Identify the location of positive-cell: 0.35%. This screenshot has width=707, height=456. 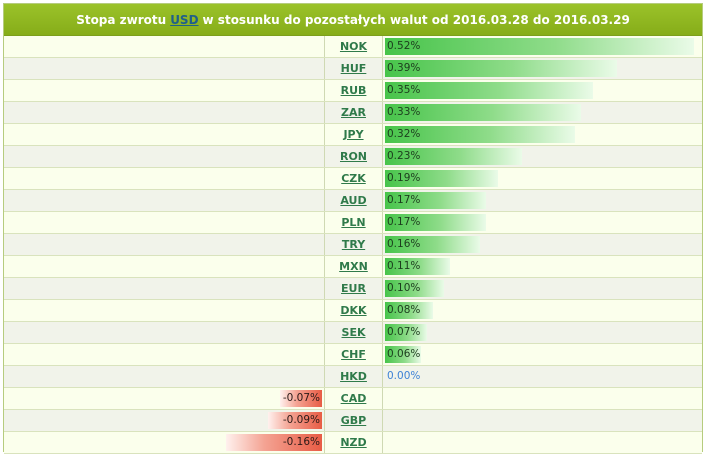
(542, 90).